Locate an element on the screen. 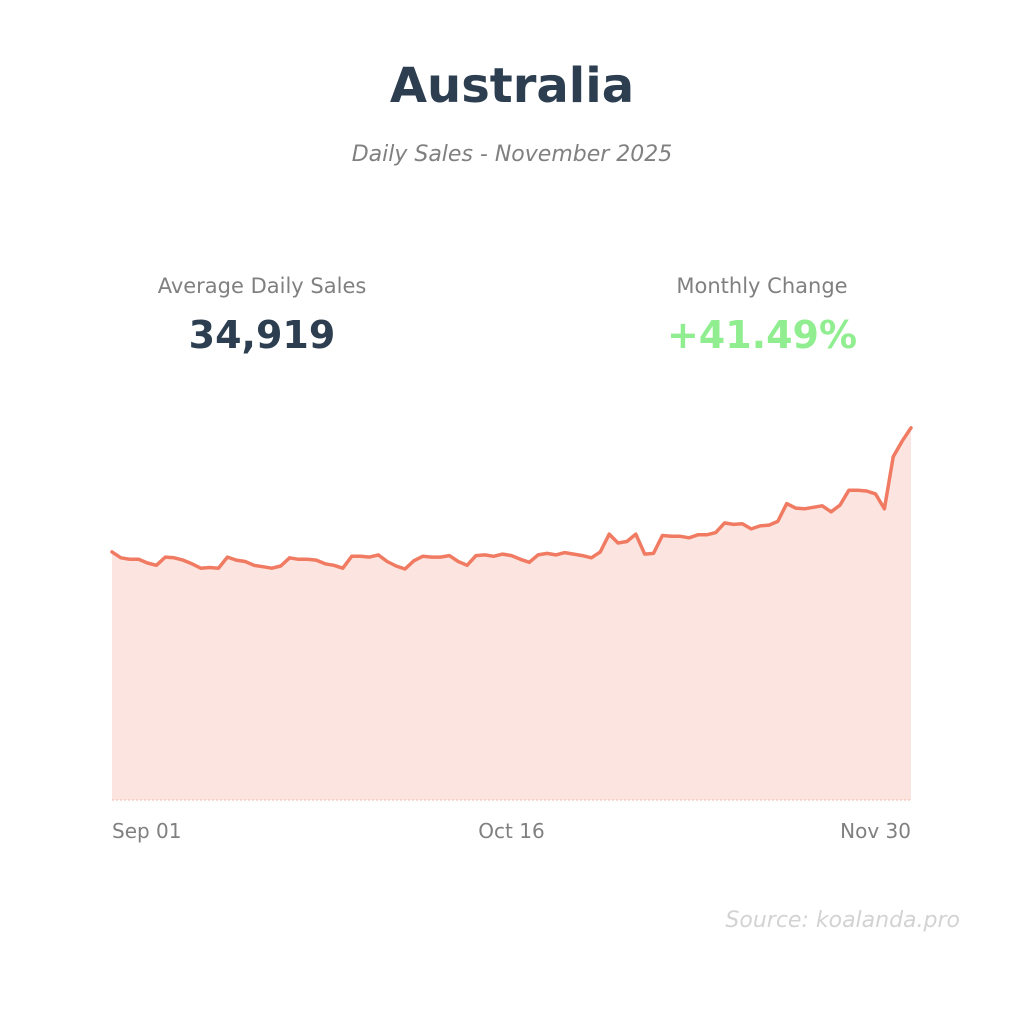 The image size is (1024, 1024). page-subtitle: Daily Sales - November 2025 is located at coordinates (512, 154).